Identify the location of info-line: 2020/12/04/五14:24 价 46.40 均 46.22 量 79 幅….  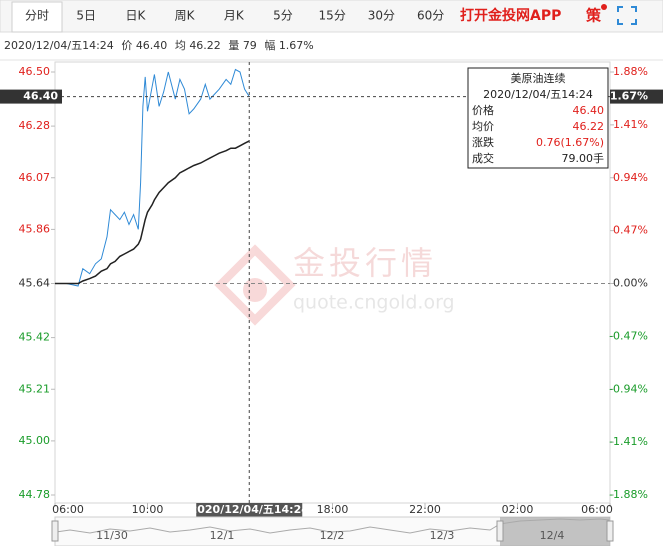
(159, 45).